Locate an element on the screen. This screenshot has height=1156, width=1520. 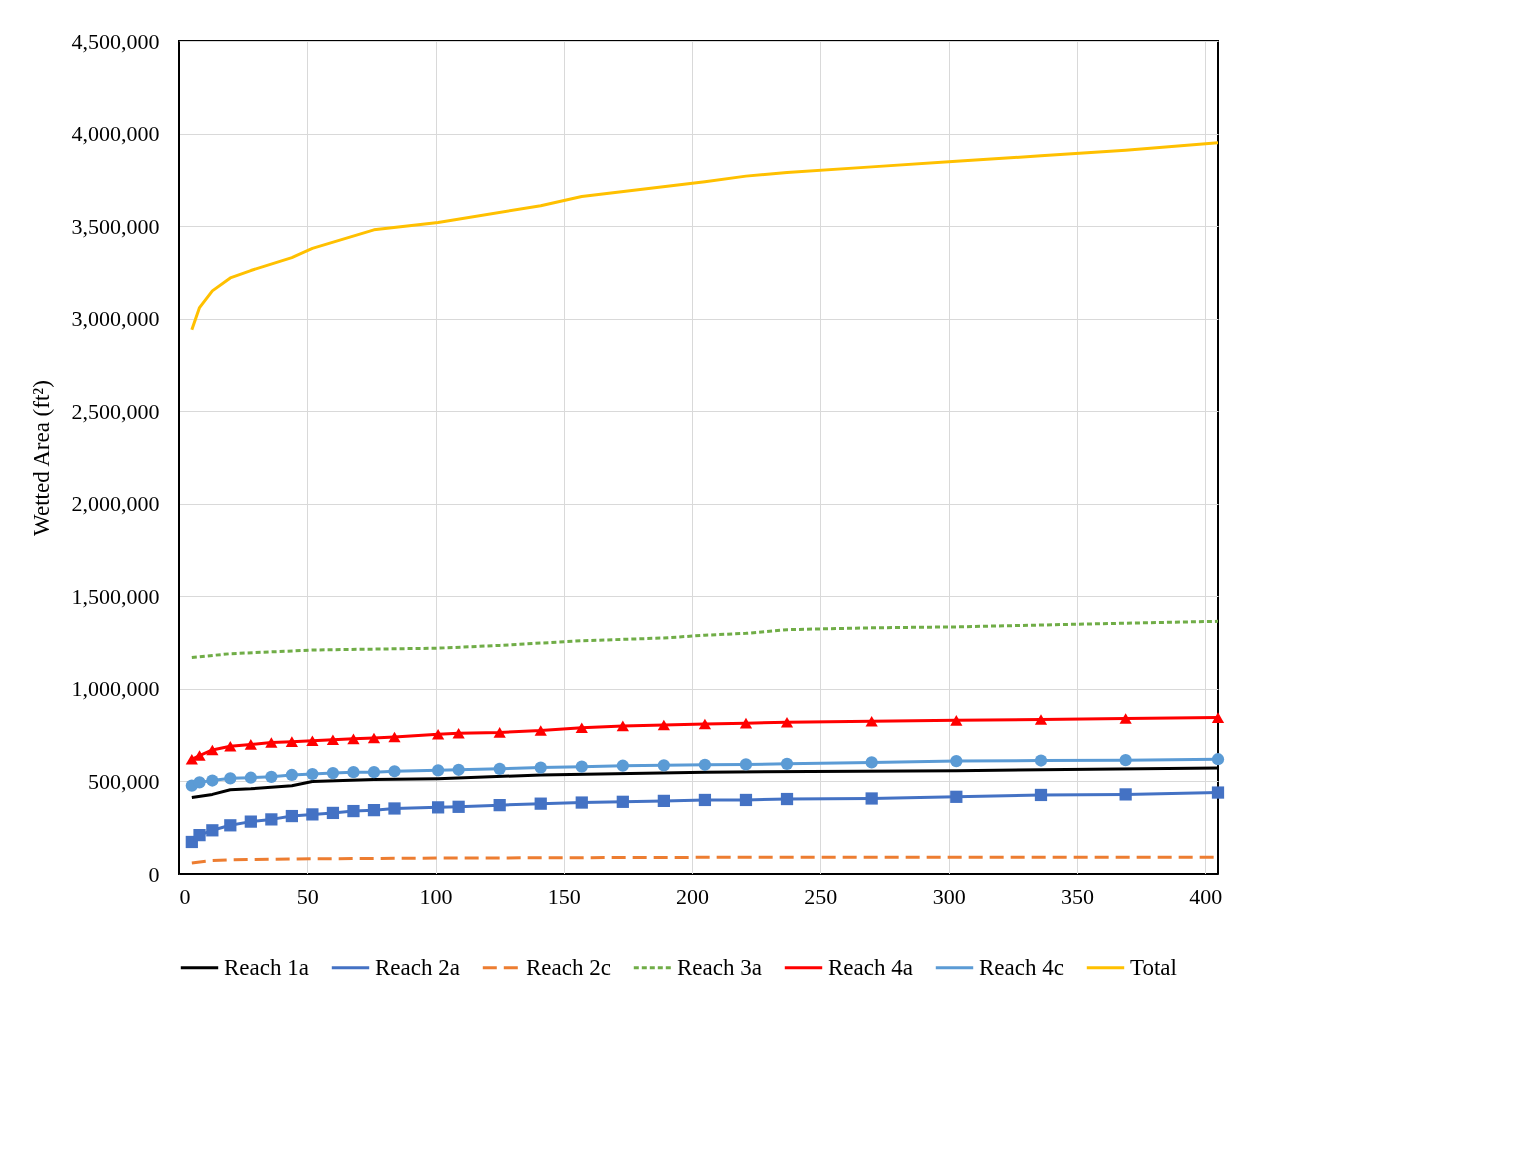
x-tick-label: 200 is located at coordinates (693, 896).